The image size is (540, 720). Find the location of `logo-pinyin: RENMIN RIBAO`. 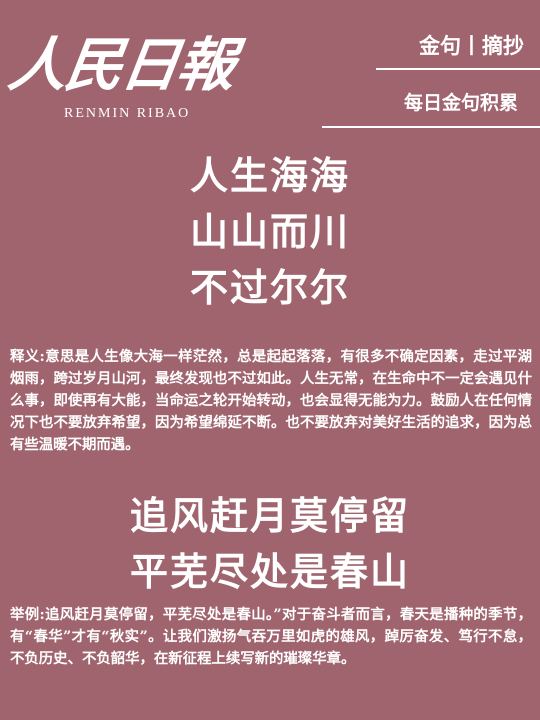

logo-pinyin: RENMIN RIBAO is located at coordinates (127, 113).